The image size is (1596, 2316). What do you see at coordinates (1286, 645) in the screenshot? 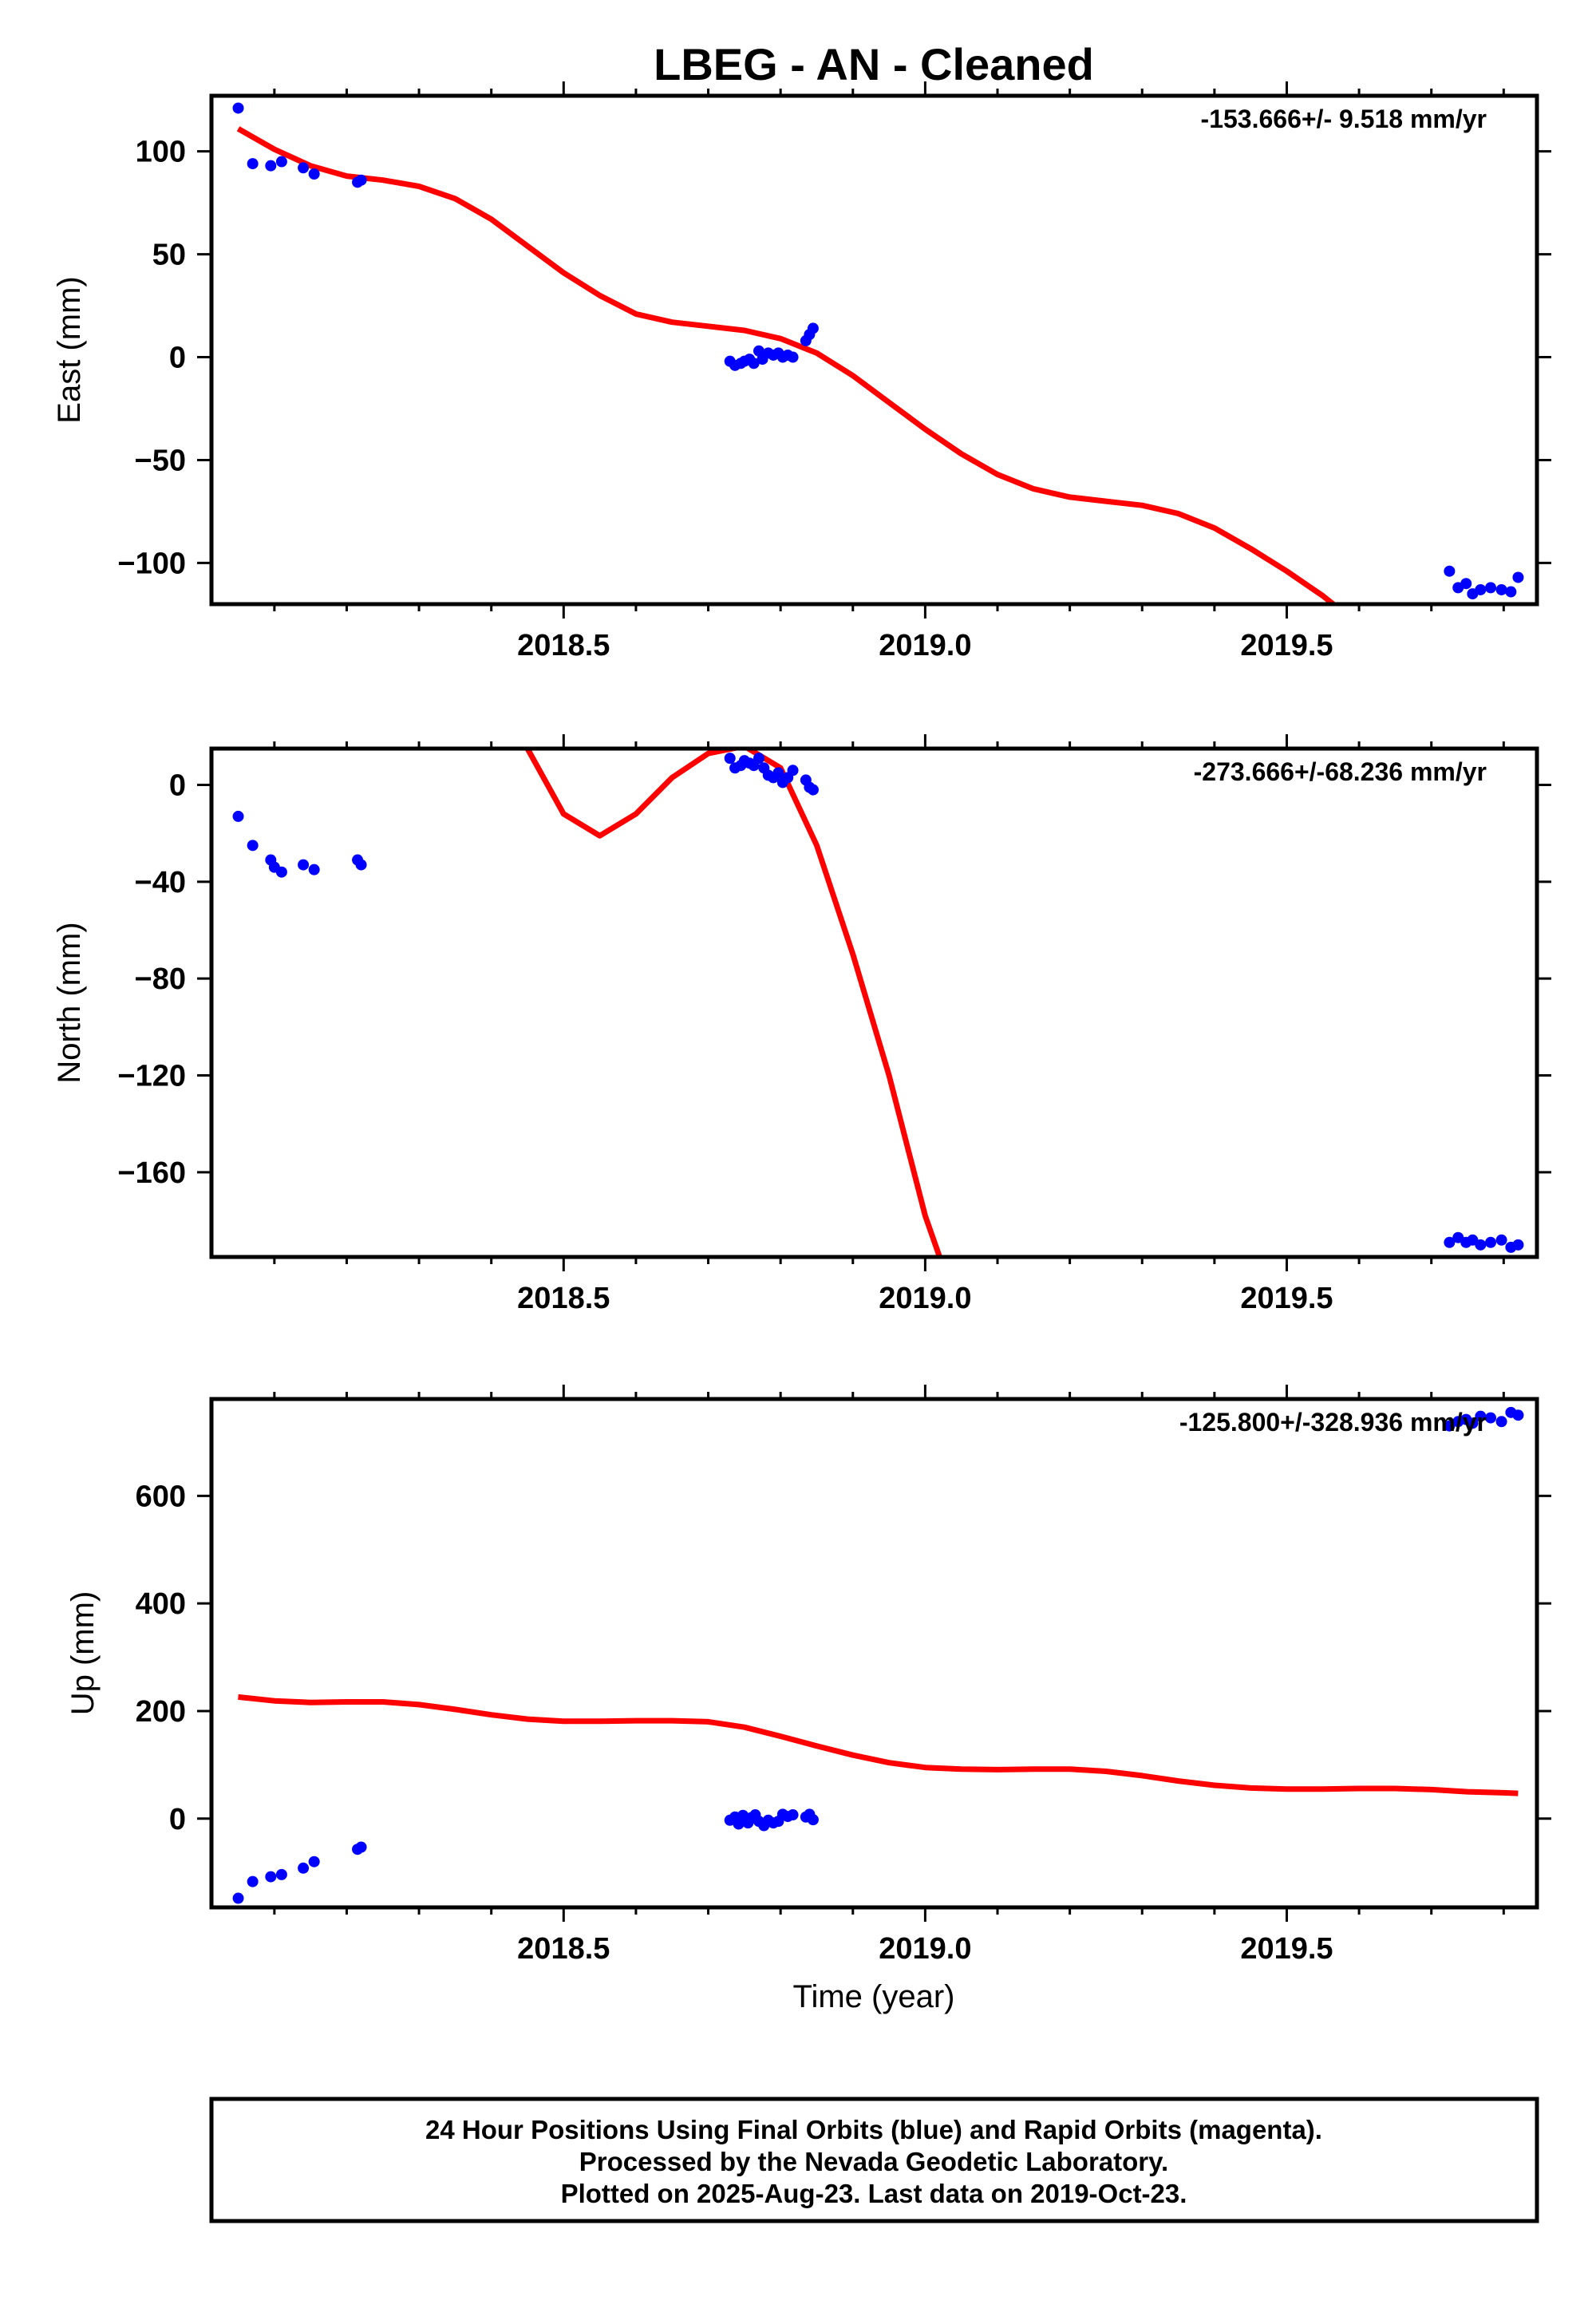
I see `east-x-tick-label: 2019.5` at bounding box center [1286, 645].